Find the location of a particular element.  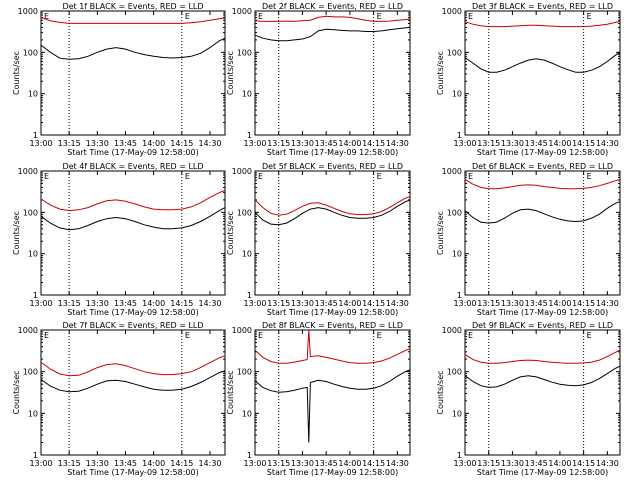

chart-title: Det 7f BLACK = Events, RED = LLD is located at coordinates (132, 325).